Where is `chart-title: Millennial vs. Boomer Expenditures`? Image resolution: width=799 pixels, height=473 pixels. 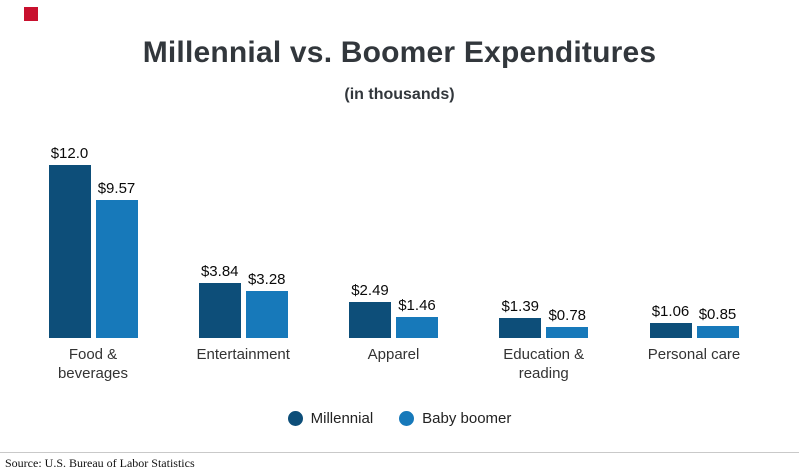 chart-title: Millennial vs. Boomer Expenditures is located at coordinates (399, 52).